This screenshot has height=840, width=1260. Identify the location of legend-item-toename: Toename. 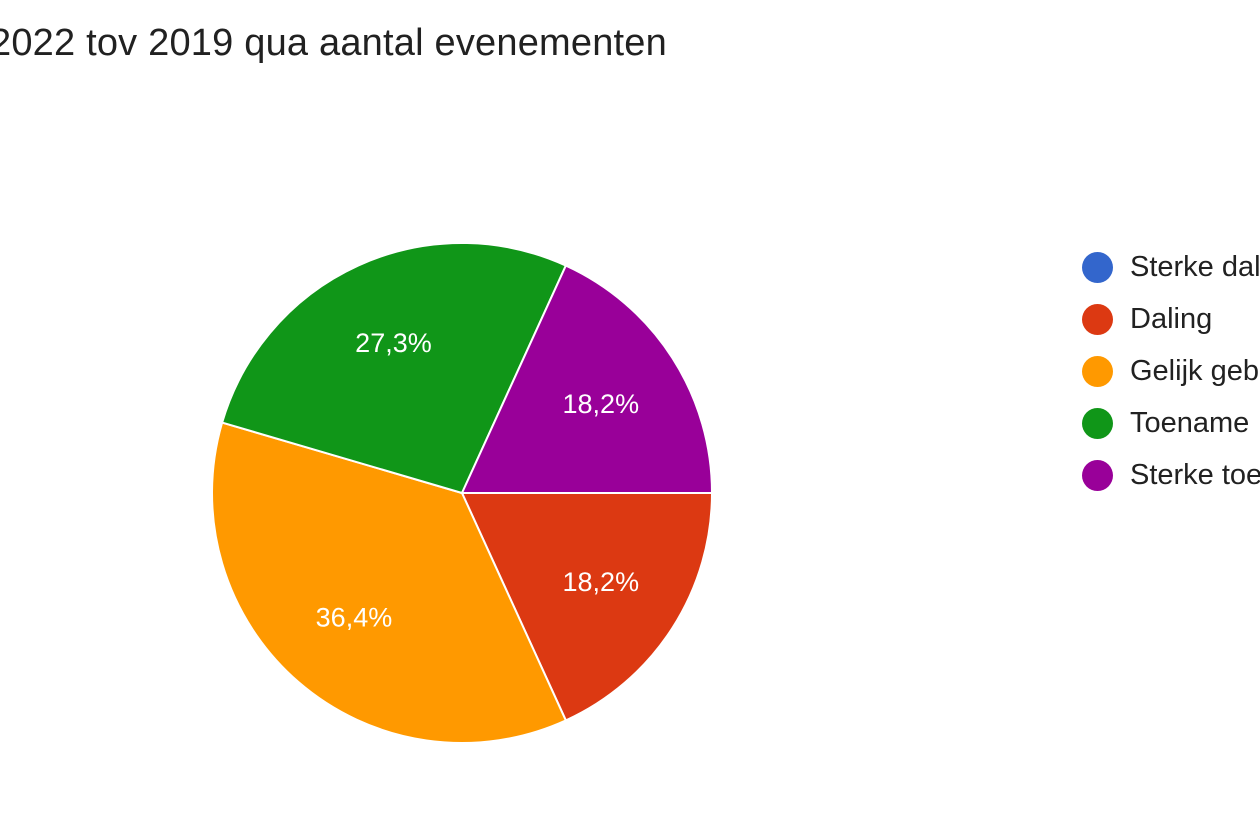
(1171, 423).